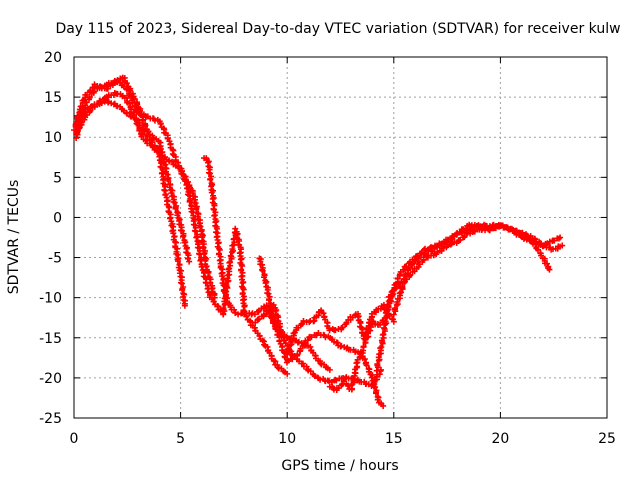 Image resolution: width=640 pixels, height=480 pixels. I want to click on x-tick-label: 5, so click(180, 439).